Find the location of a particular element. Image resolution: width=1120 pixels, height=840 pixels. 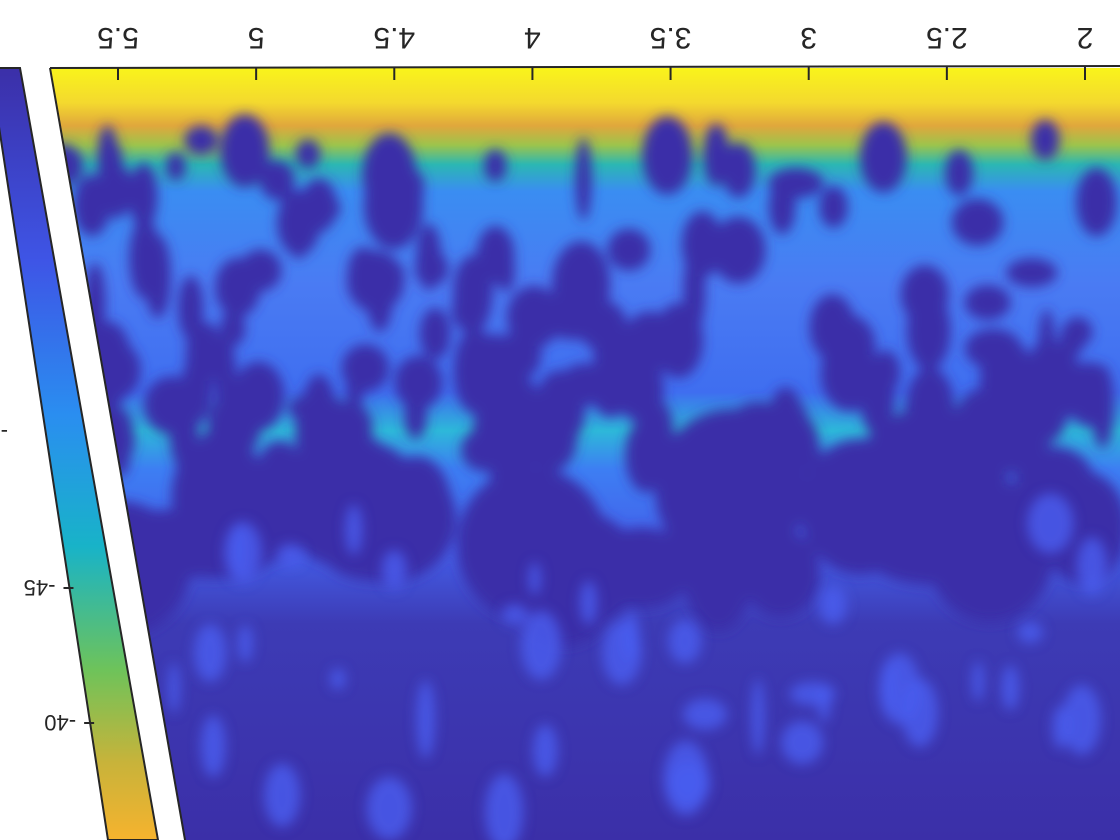

x-tick-label: 5.5 is located at coordinates (118, 37).